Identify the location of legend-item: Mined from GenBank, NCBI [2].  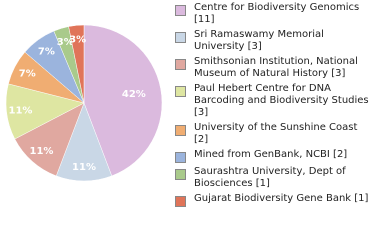
(274, 156).